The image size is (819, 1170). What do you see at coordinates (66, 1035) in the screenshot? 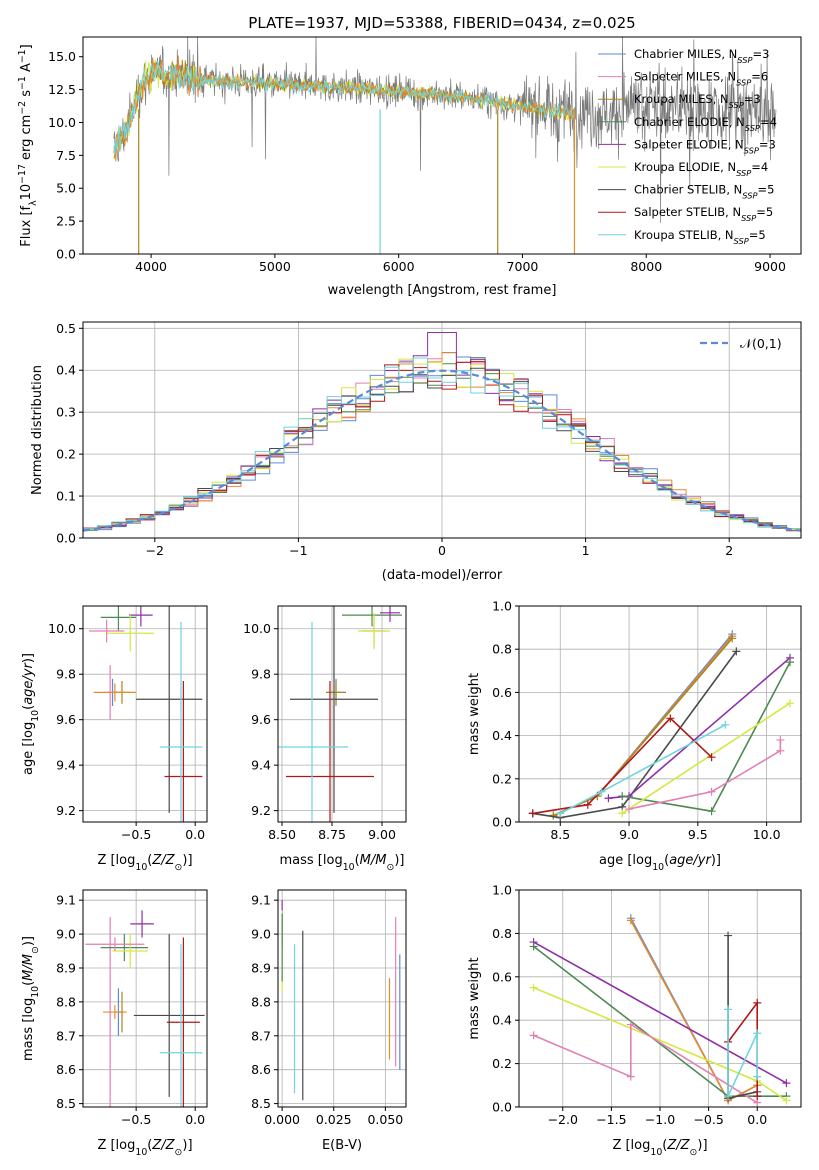
I see `y-tick-label: 8.7` at bounding box center [66, 1035].